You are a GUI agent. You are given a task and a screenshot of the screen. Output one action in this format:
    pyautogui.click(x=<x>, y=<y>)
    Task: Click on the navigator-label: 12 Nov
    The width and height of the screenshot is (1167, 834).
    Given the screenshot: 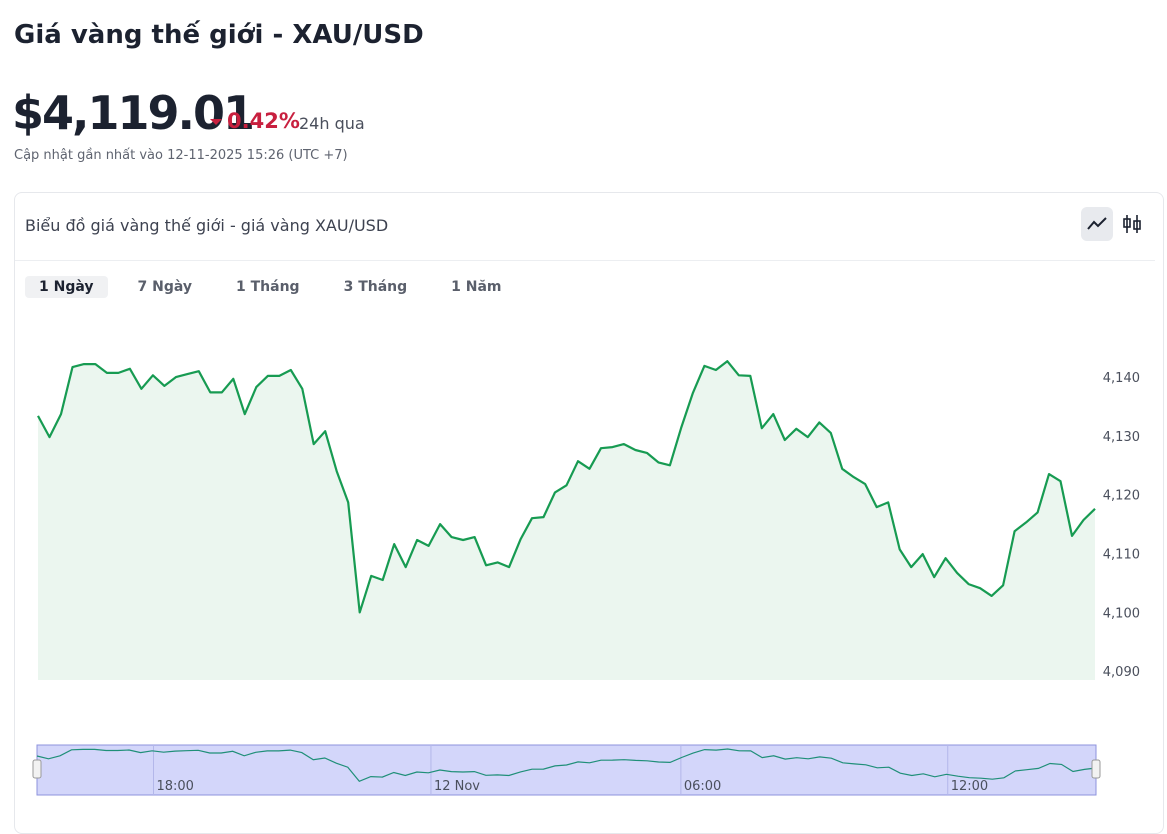 What is the action you would take?
    pyautogui.click(x=457, y=786)
    